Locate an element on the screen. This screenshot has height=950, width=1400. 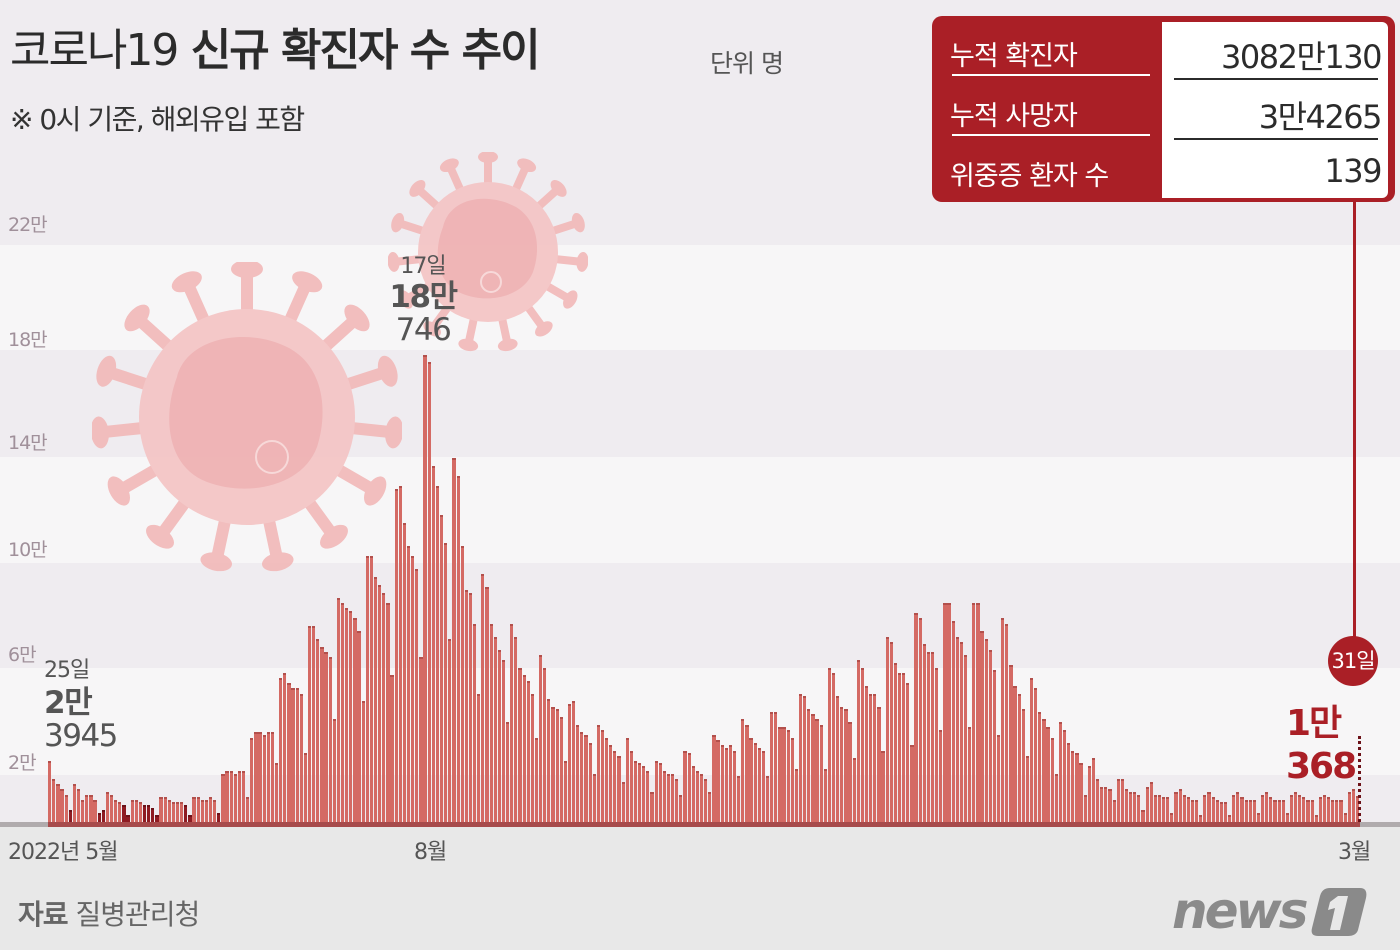
y-tick-18man: 18만 is located at coordinates (28, 340).